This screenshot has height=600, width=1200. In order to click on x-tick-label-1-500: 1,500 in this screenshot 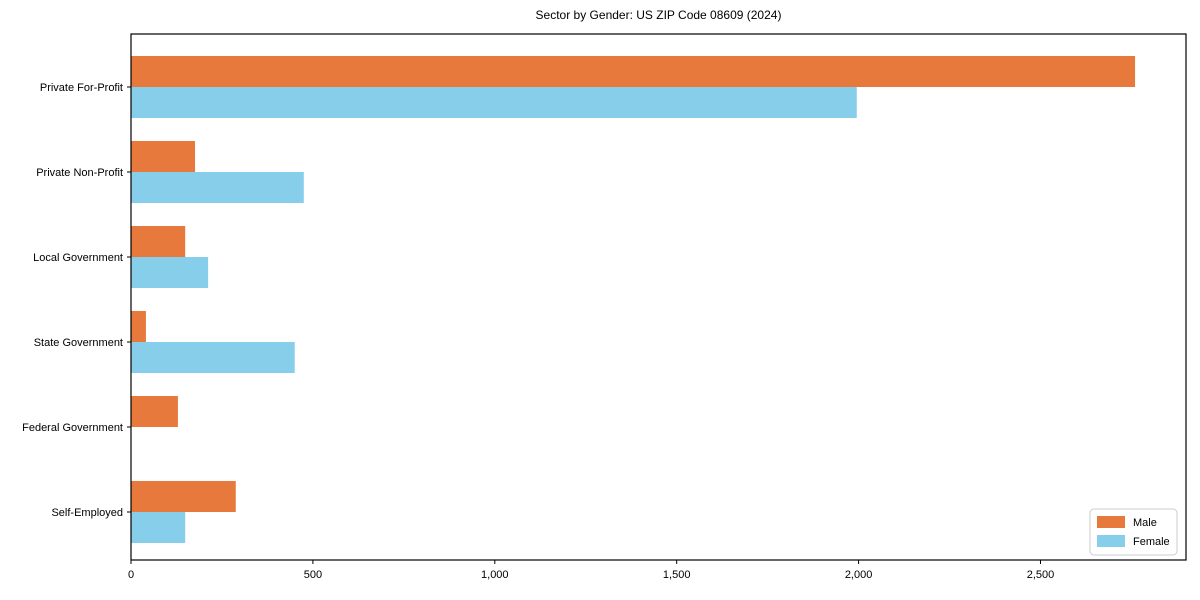, I will do `click(677, 575)`.